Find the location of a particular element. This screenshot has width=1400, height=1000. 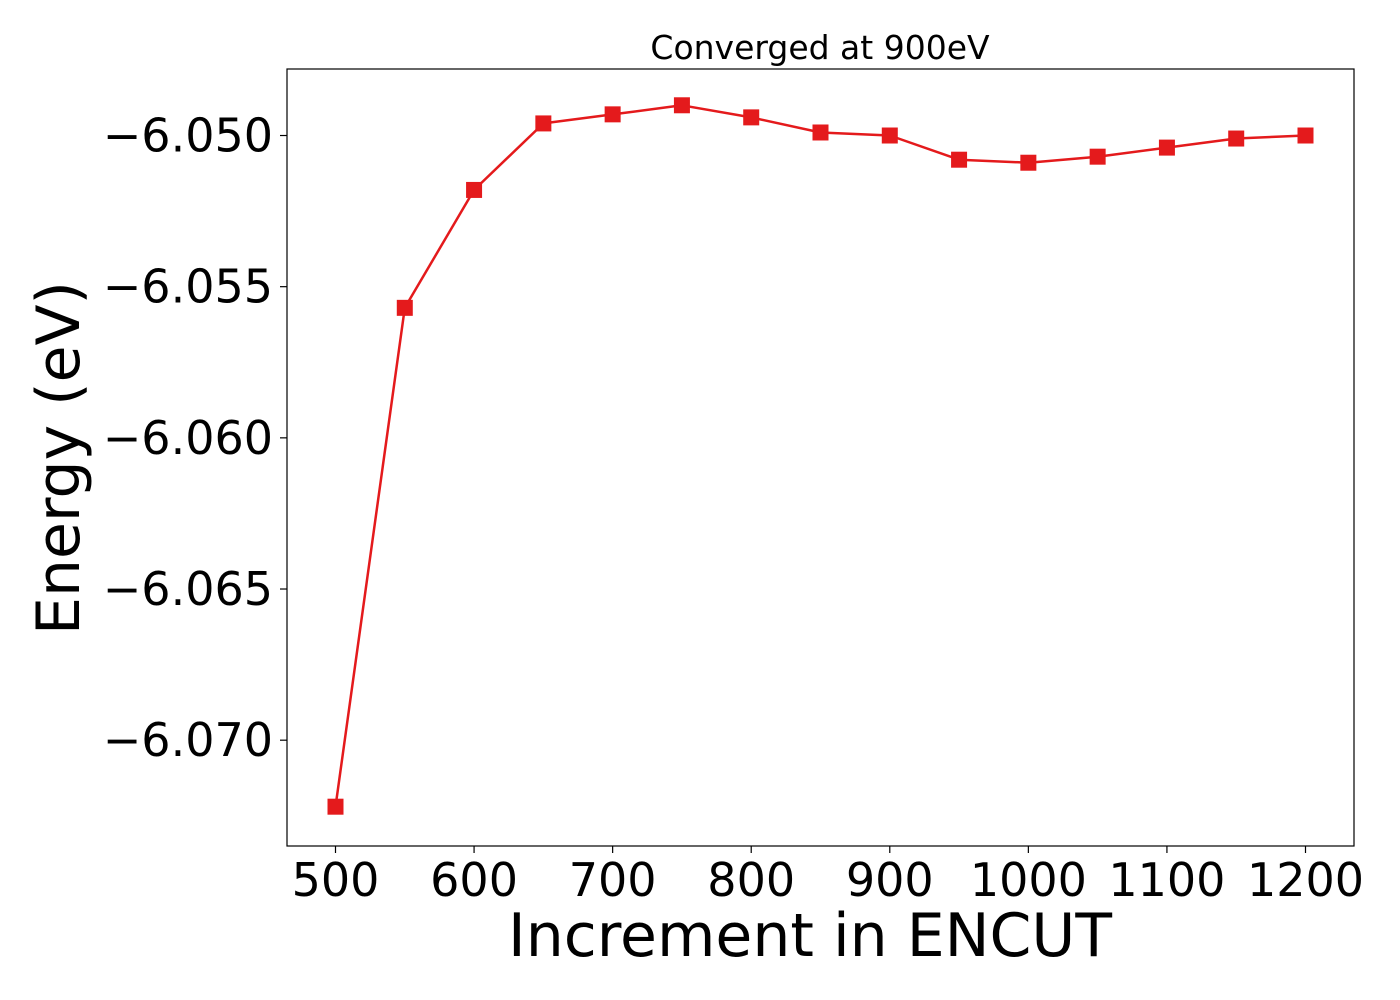

y-tick-label: −6.070 is located at coordinates (188, 740).